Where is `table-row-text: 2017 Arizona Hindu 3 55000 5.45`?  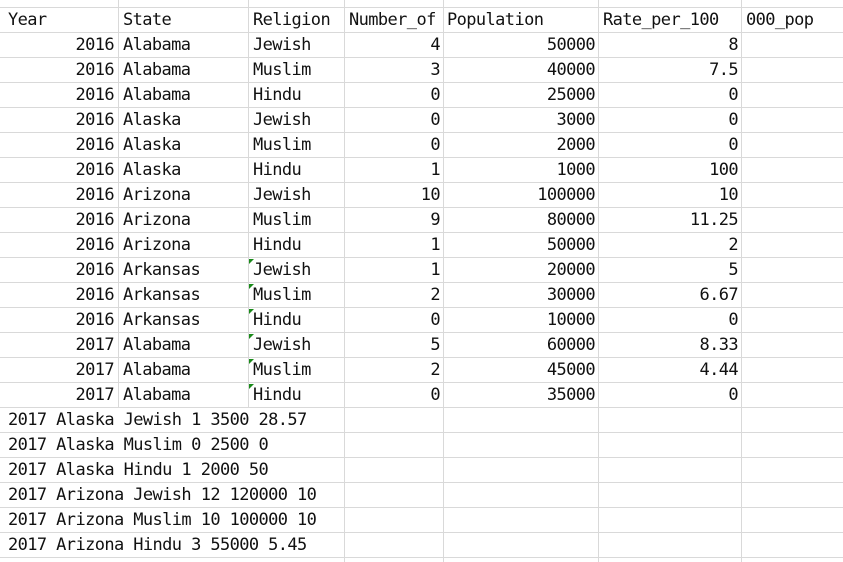 table-row-text: 2017 Arizona Hindu 3 55000 5.45 is located at coordinates (157, 545).